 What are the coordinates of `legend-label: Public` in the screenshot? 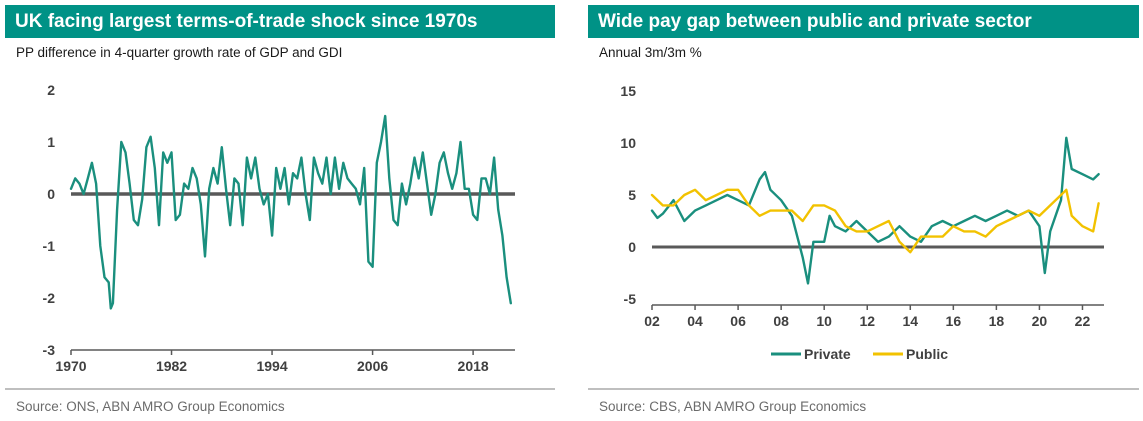 It's located at (927, 354).